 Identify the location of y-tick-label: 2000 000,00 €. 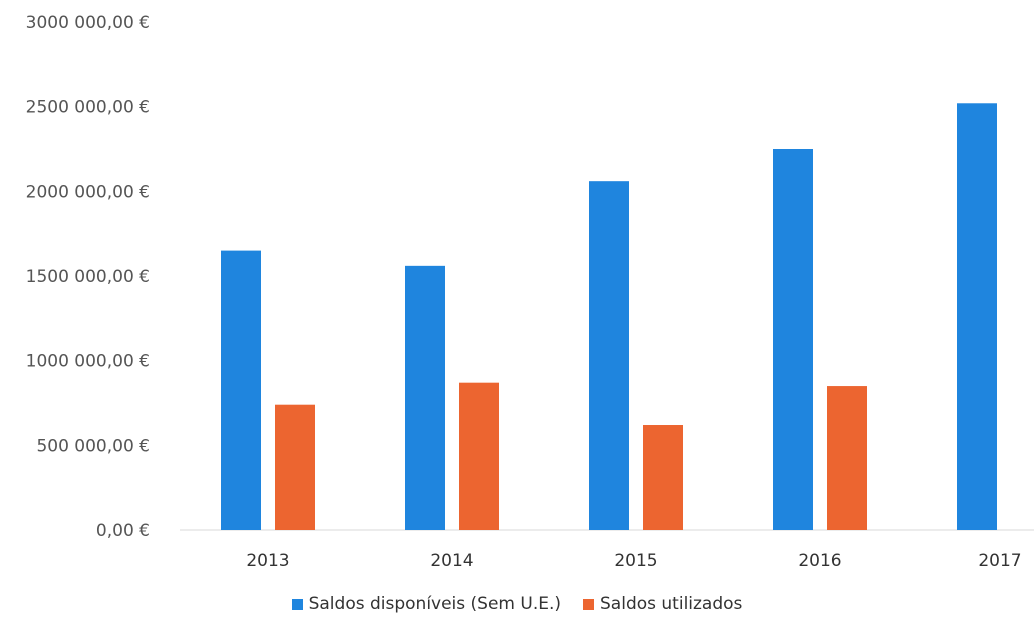
(88, 192).